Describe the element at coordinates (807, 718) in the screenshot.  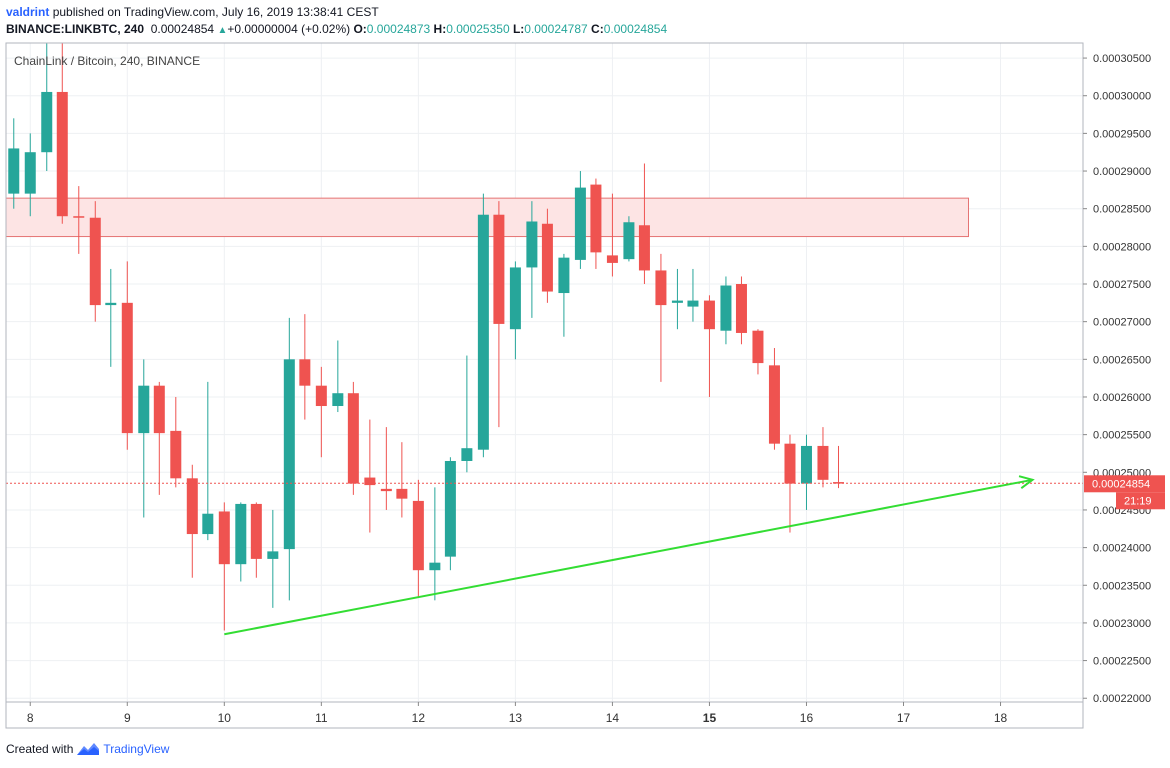
I see `time-tick-label: 16` at that location.